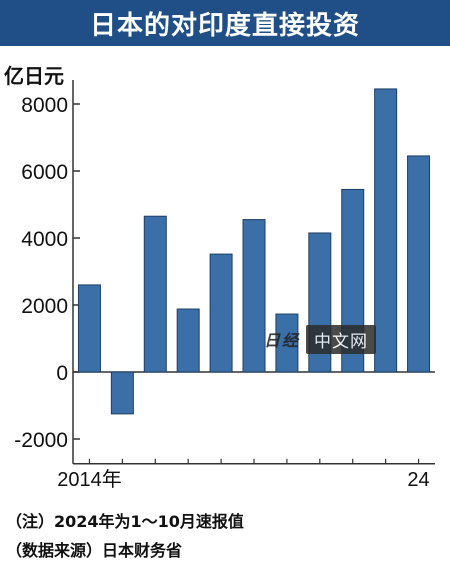 Image resolution: width=450 pixels, height=570 pixels. I want to click on y-unit-label: 亿日元, so click(34, 76).